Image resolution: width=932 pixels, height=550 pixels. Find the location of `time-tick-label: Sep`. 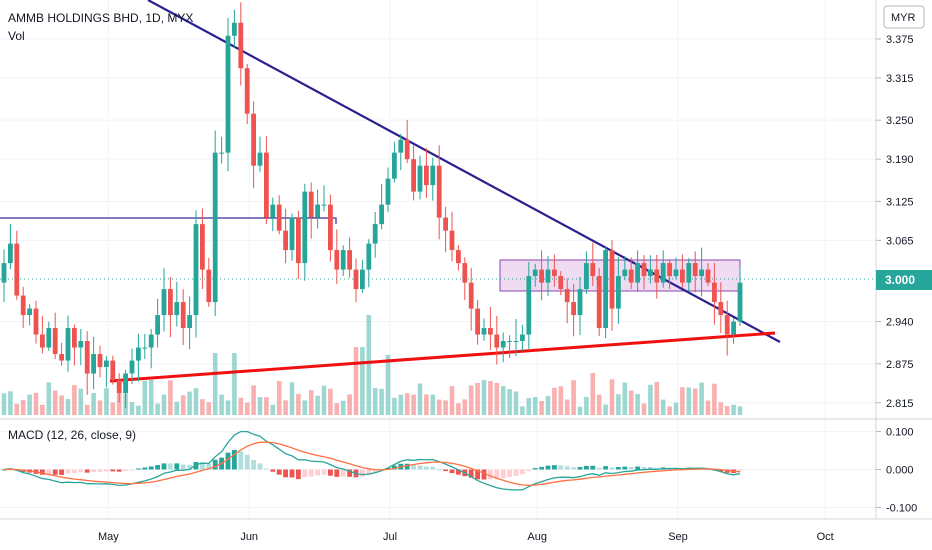

time-tick-label: Sep is located at coordinates (678, 537).